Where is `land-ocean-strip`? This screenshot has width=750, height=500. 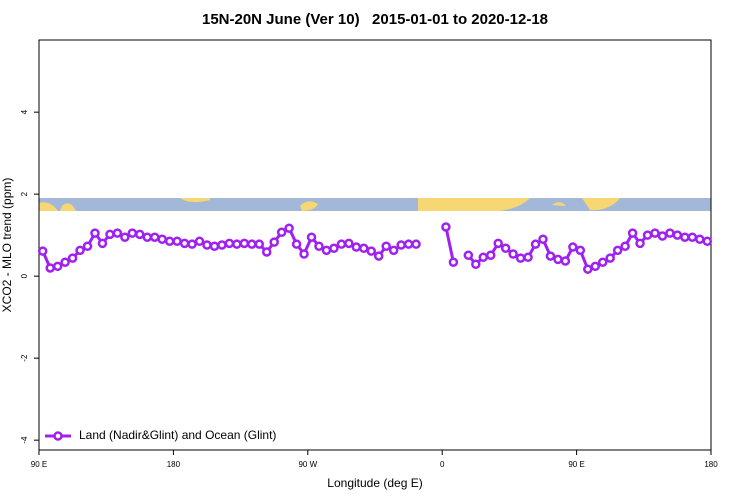
land-ocean-strip is located at coordinates (375, 204).